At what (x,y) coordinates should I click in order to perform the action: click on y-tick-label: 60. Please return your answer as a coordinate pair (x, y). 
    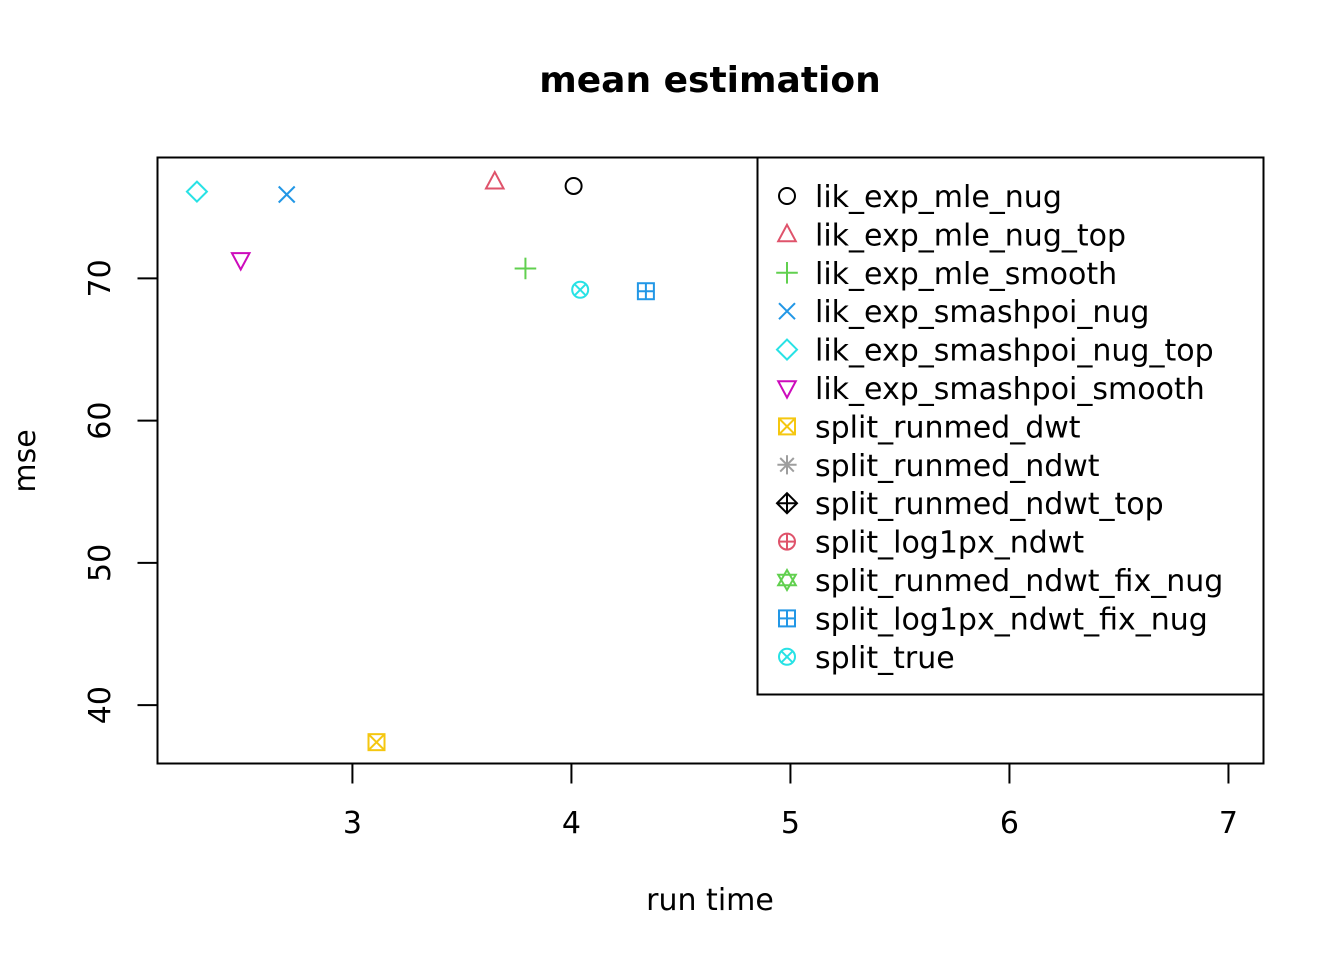
    Looking at the image, I should click on (100, 421).